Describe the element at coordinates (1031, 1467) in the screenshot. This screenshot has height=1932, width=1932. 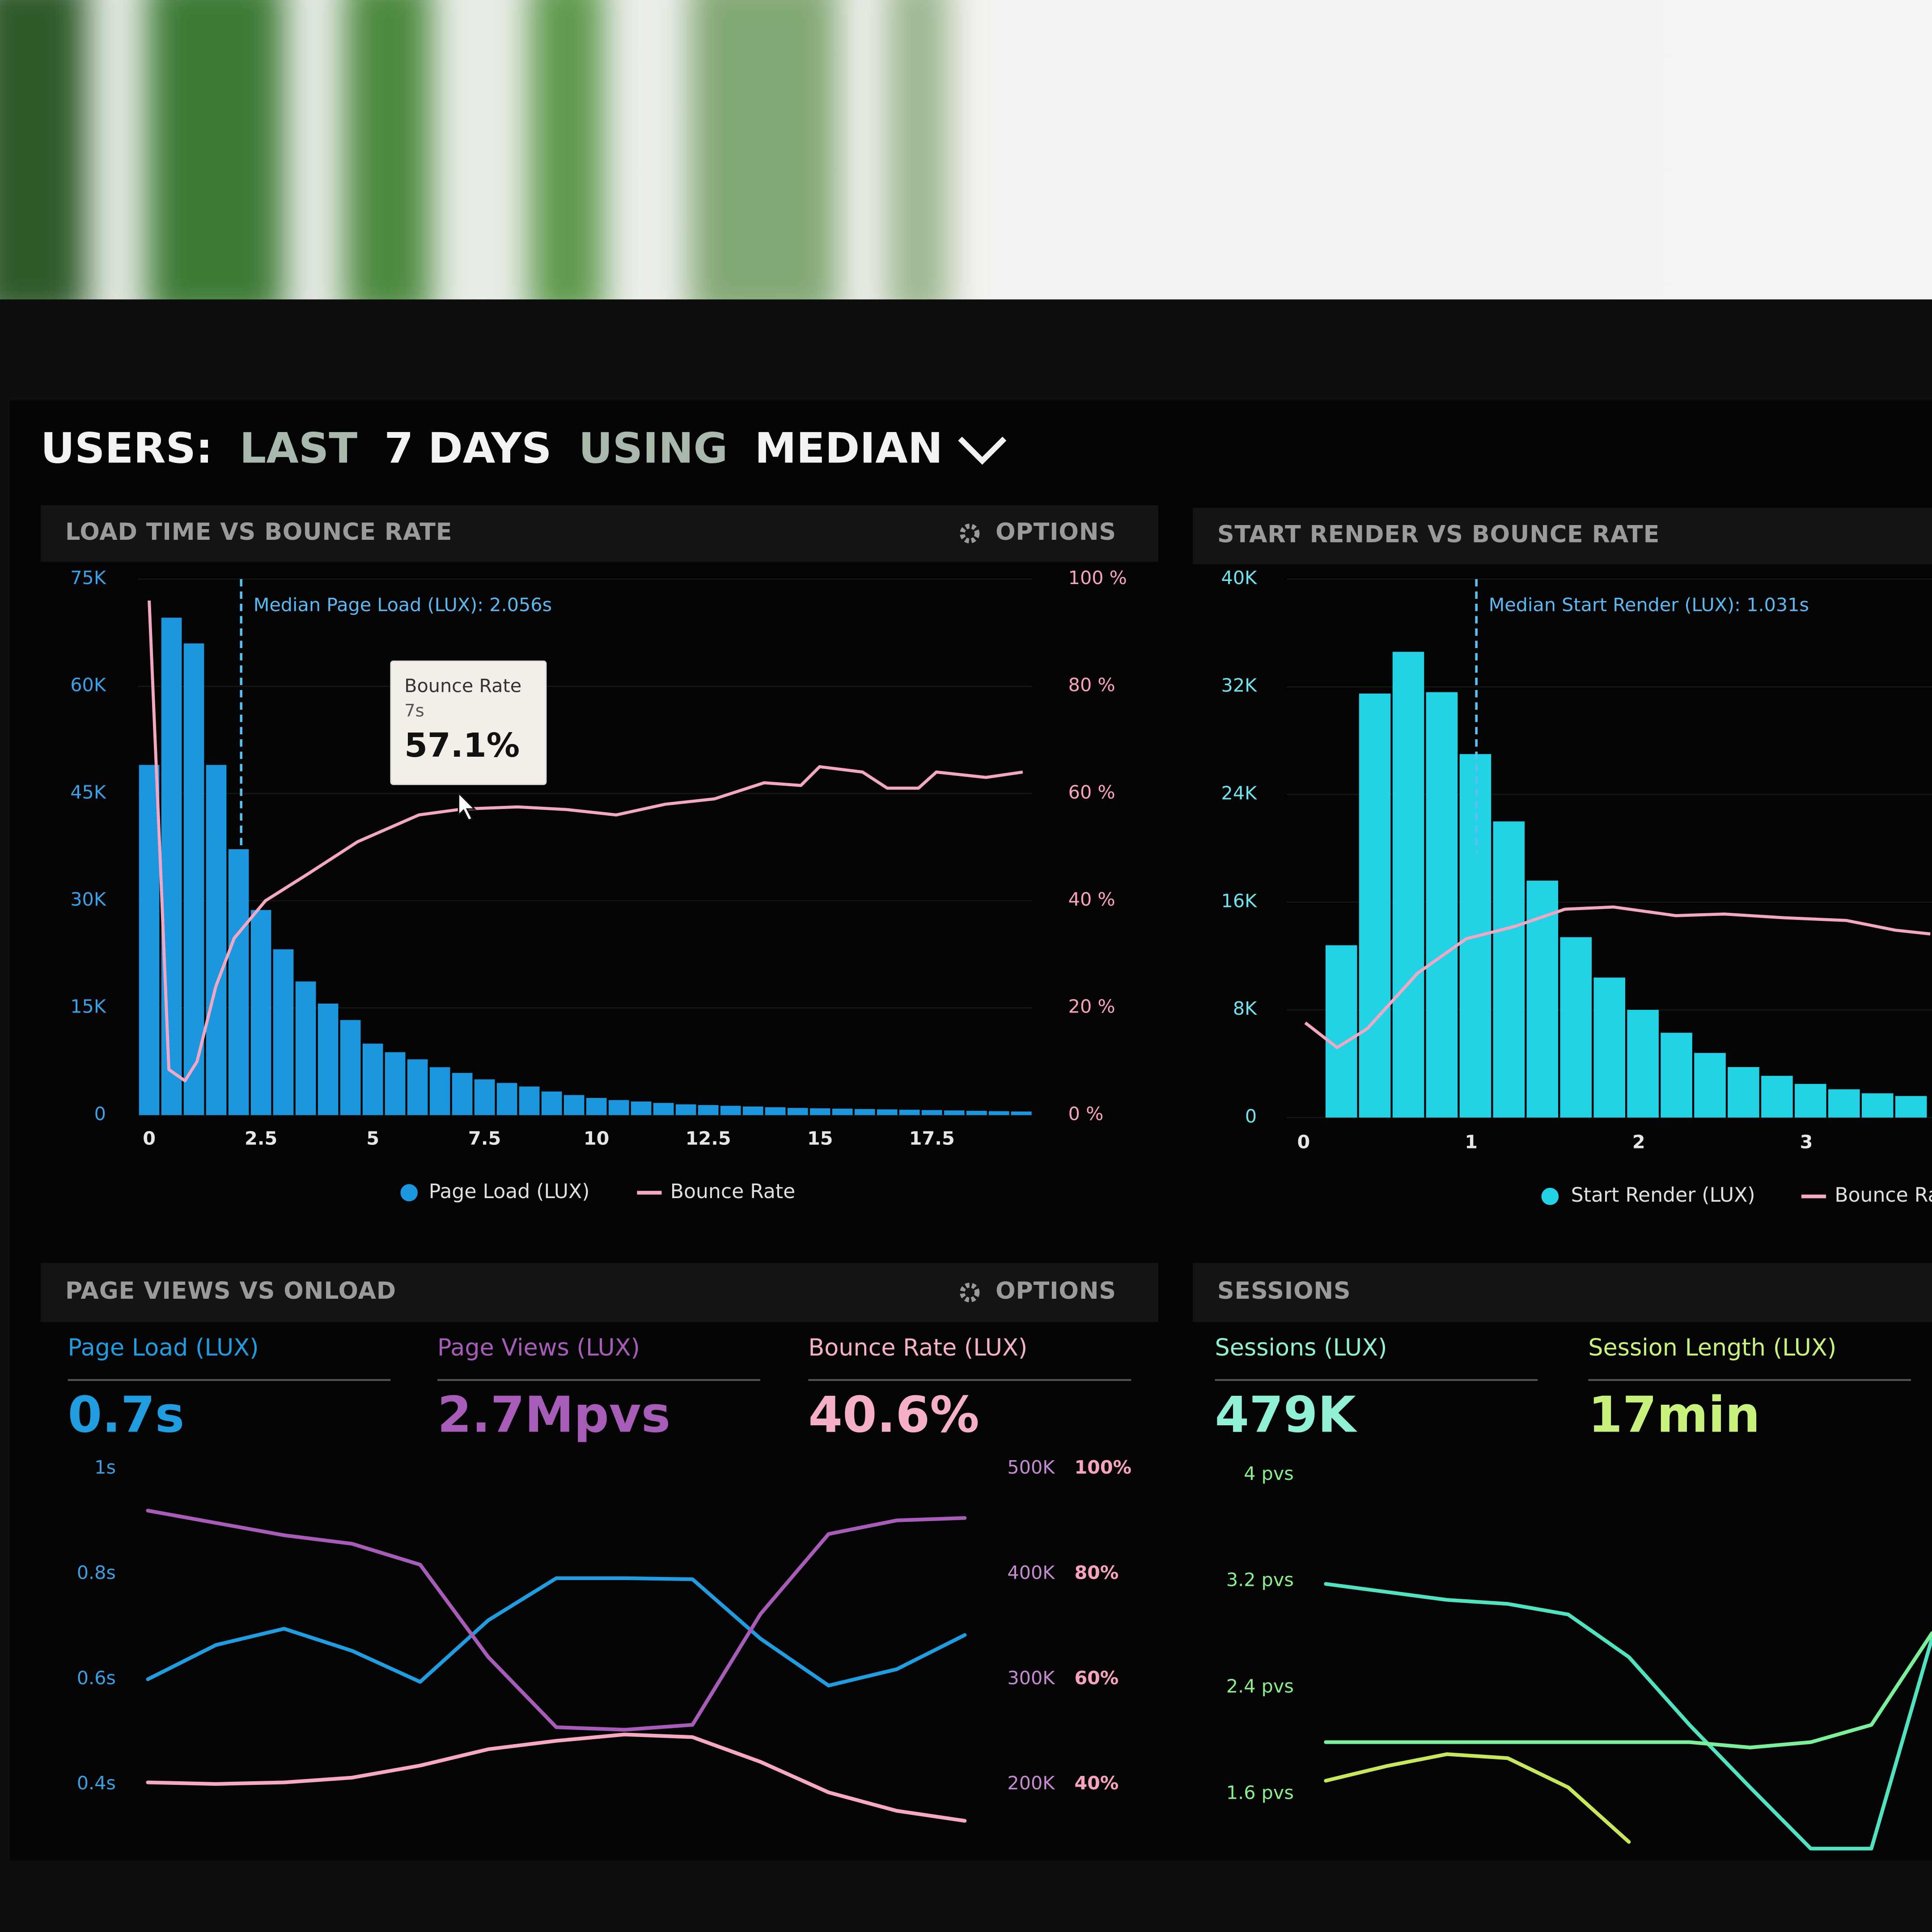
I see `y2-tick-label: 500K` at that location.